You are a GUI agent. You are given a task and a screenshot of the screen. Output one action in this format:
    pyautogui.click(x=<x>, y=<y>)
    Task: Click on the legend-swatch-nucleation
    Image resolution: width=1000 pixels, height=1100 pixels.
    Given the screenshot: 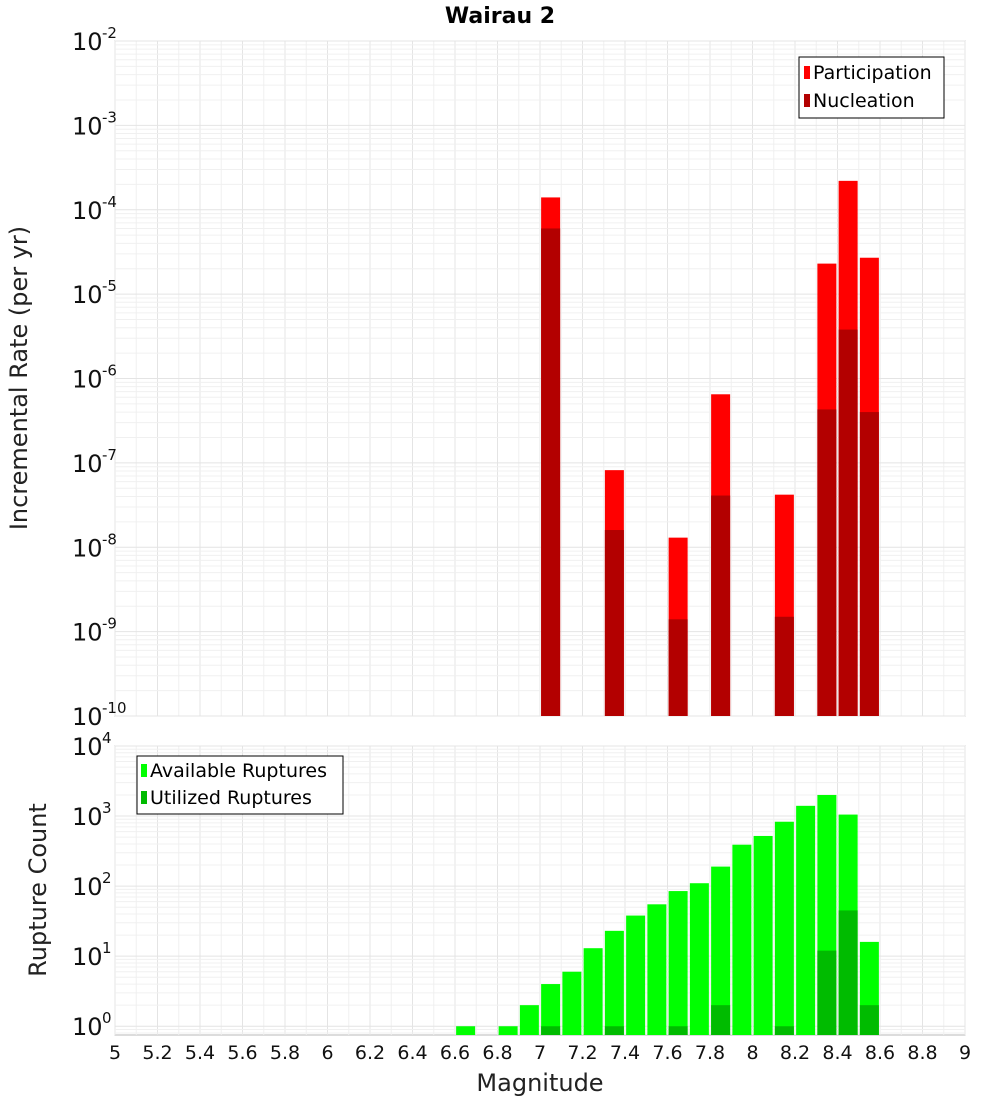 What is the action you would take?
    pyautogui.click(x=807, y=100)
    